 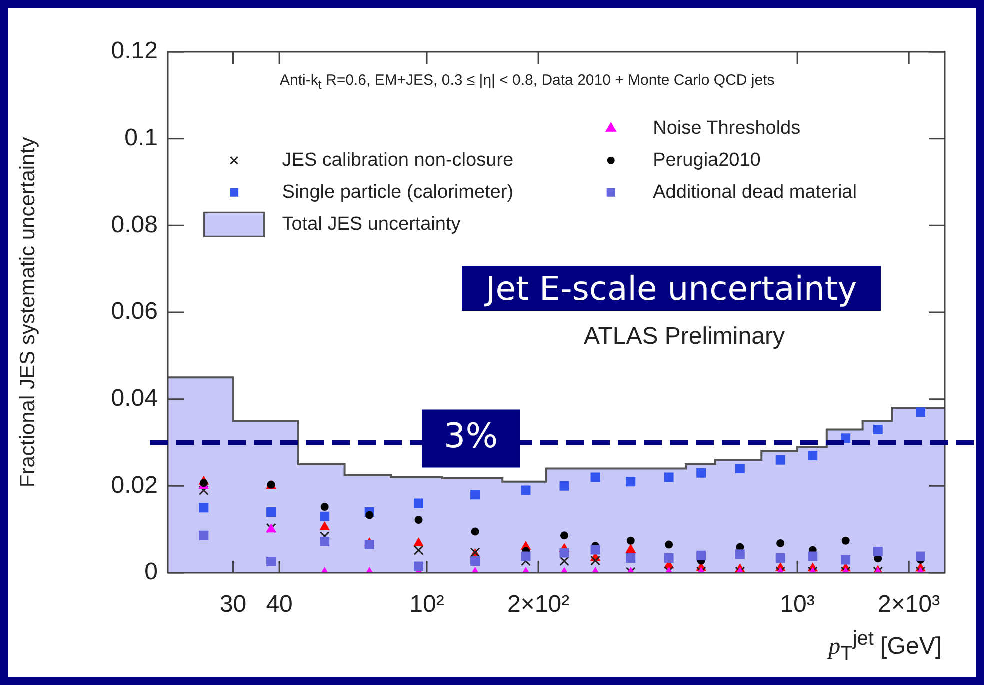 What do you see at coordinates (707, 160) in the screenshot?
I see `legend-label: Perugia2010` at bounding box center [707, 160].